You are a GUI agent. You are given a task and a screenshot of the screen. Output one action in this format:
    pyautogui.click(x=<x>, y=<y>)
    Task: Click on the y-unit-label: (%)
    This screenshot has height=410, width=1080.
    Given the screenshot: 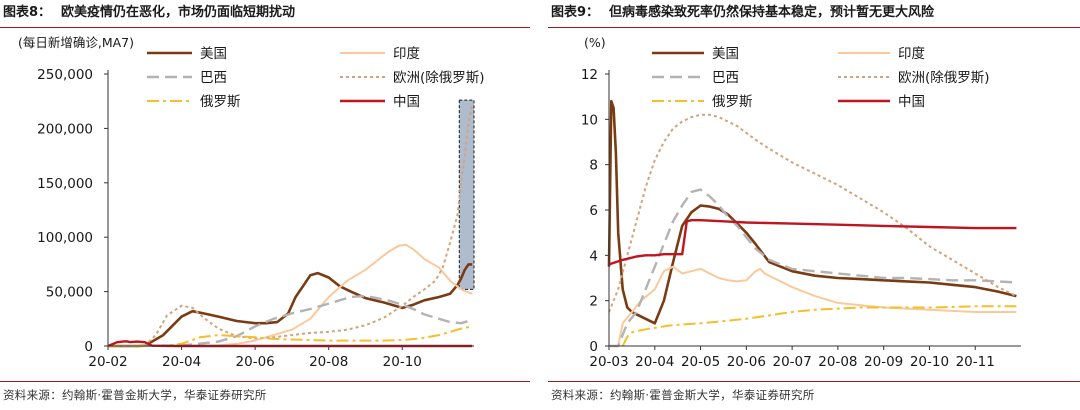 What is the action you would take?
    pyautogui.click(x=595, y=42)
    